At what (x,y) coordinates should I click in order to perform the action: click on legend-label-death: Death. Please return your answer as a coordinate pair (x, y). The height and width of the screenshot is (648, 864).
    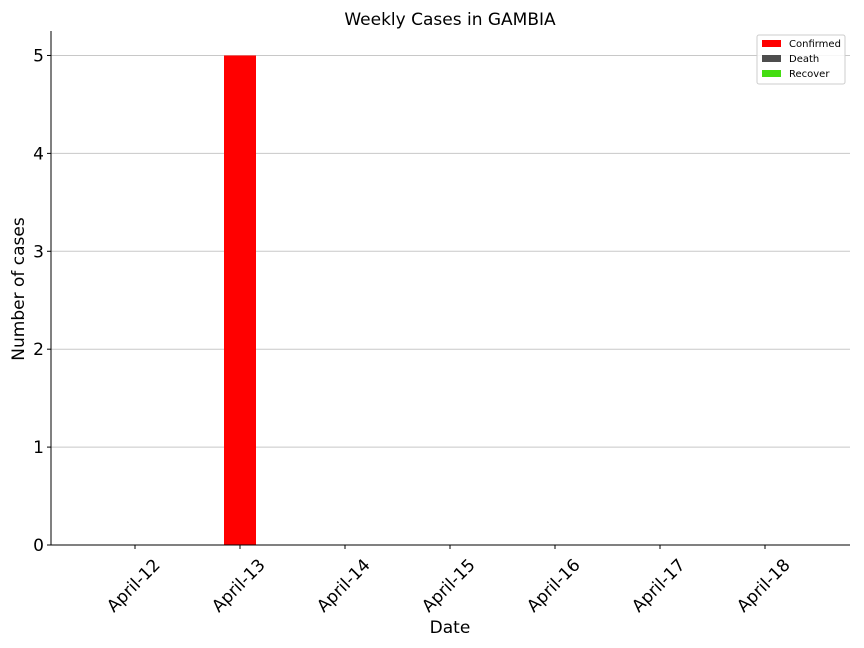
    Looking at the image, I should click on (804, 59).